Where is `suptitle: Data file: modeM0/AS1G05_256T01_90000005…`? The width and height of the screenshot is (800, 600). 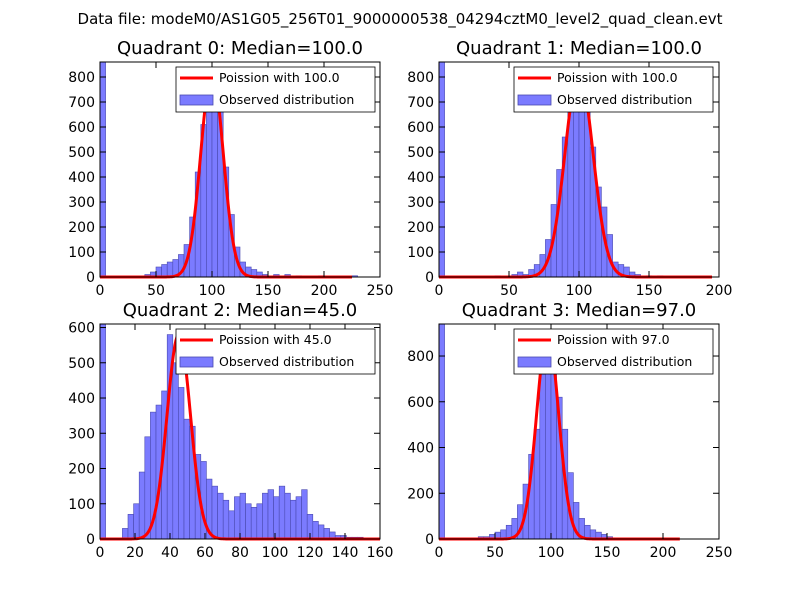 suptitle: Data file: modeM0/AS1G05_256T01_90000005… is located at coordinates (400, 19).